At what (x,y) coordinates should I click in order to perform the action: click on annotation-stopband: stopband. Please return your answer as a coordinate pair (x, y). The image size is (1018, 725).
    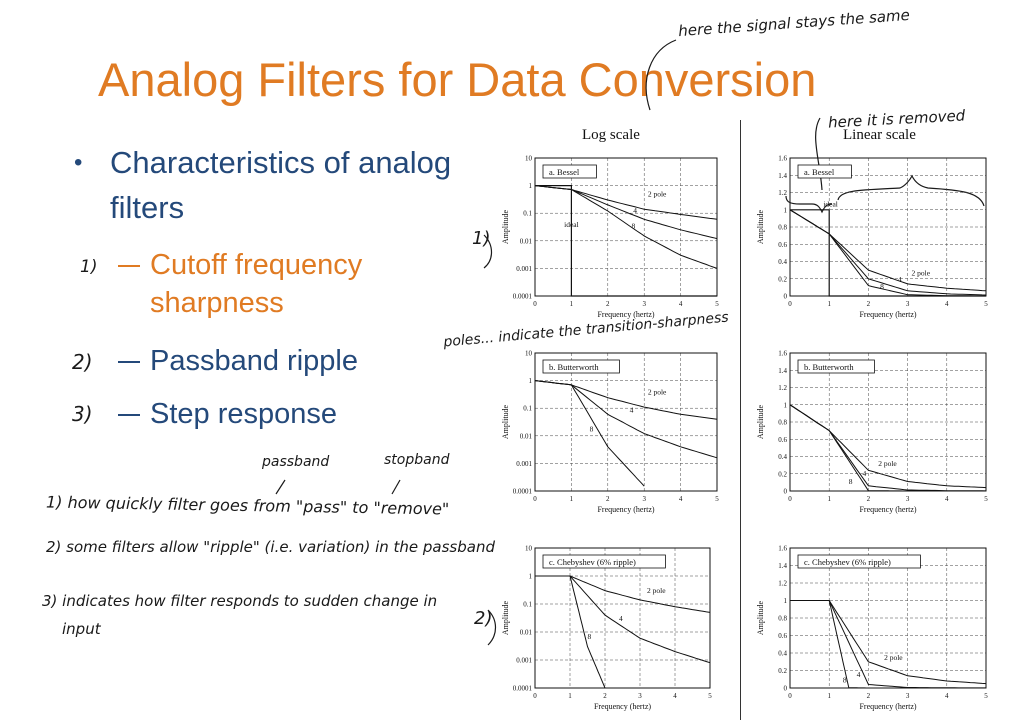
    Looking at the image, I should click on (417, 460).